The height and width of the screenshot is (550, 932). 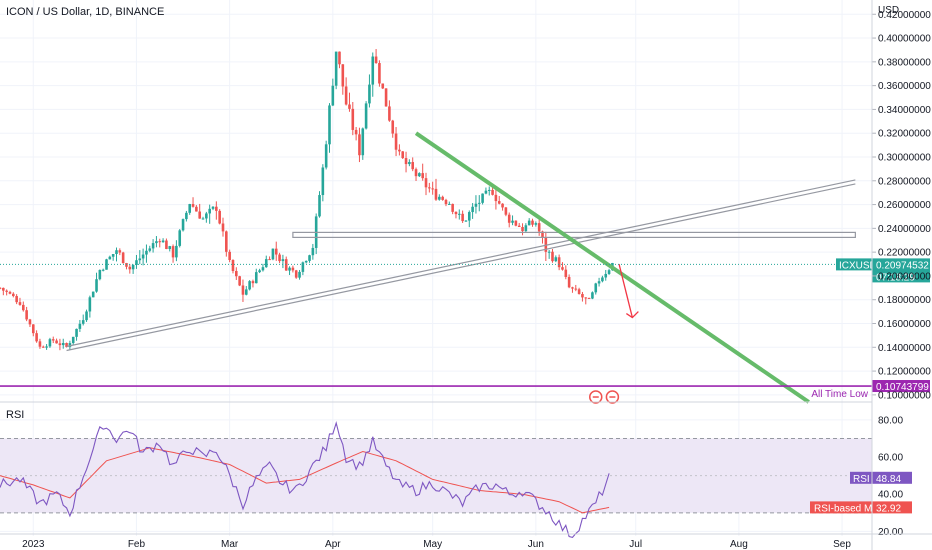 I want to click on current-price-badge, so click(x=901, y=270).